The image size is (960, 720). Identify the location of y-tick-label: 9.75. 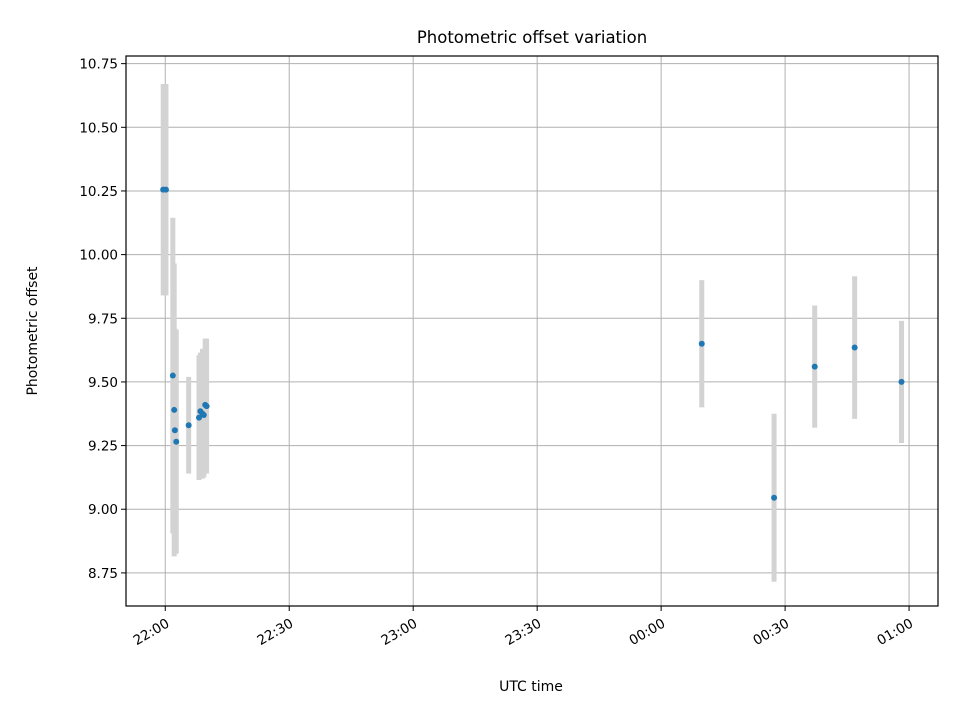
(103, 319).